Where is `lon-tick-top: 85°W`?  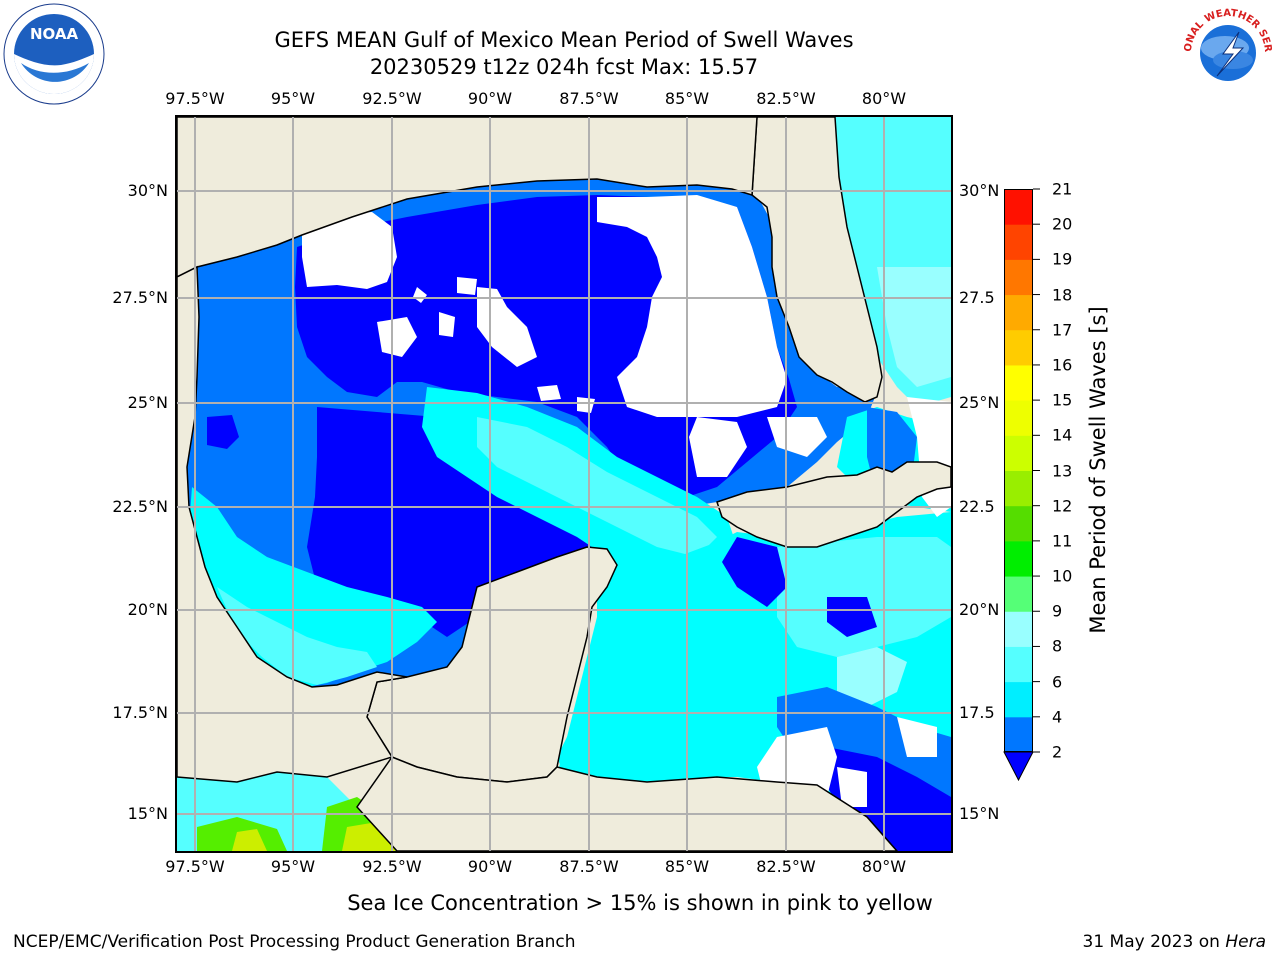
lon-tick-top: 85°W is located at coordinates (687, 98).